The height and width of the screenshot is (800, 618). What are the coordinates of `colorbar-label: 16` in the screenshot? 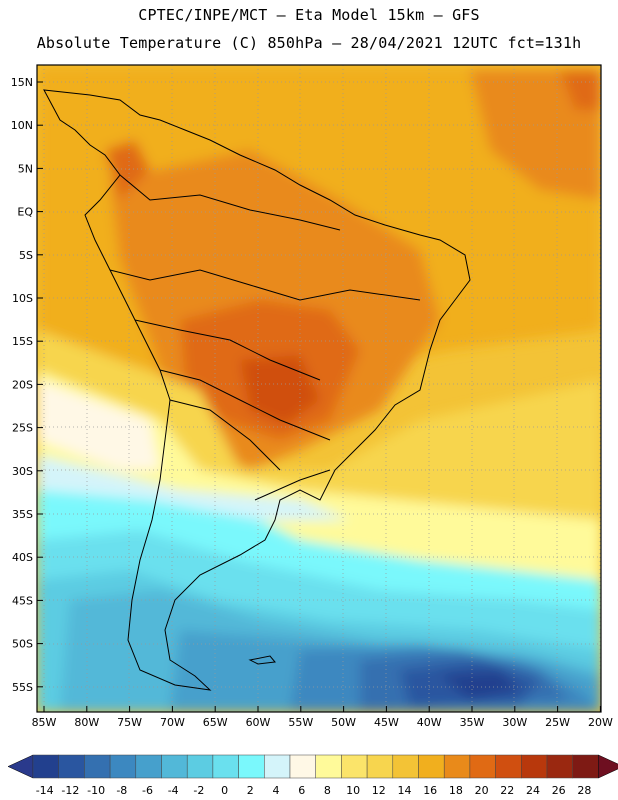 It's located at (430, 790).